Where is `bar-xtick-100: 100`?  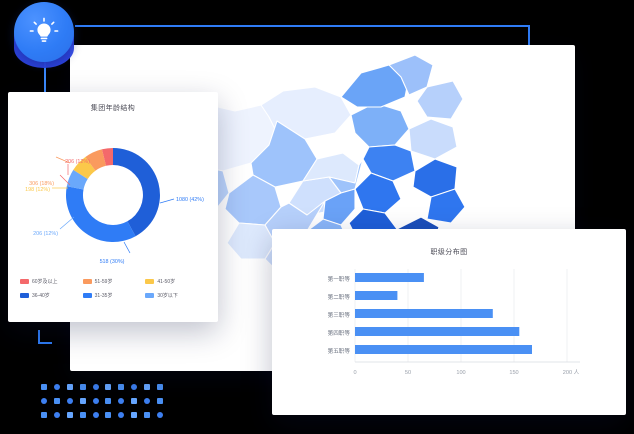
bar-xtick-100: 100 is located at coordinates (460, 373).